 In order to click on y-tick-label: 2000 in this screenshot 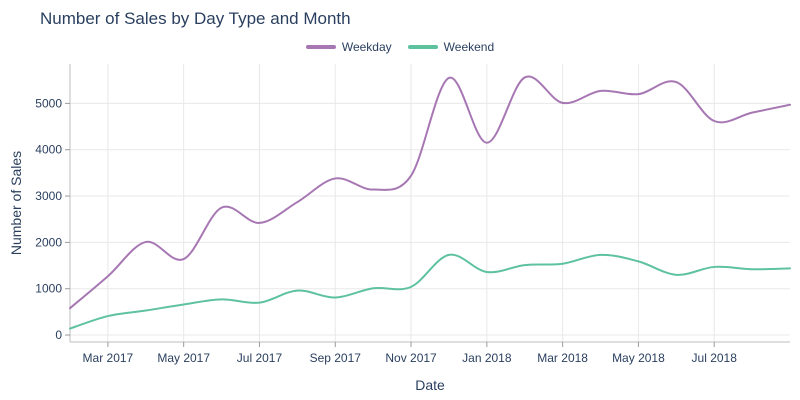, I will do `click(48, 242)`.